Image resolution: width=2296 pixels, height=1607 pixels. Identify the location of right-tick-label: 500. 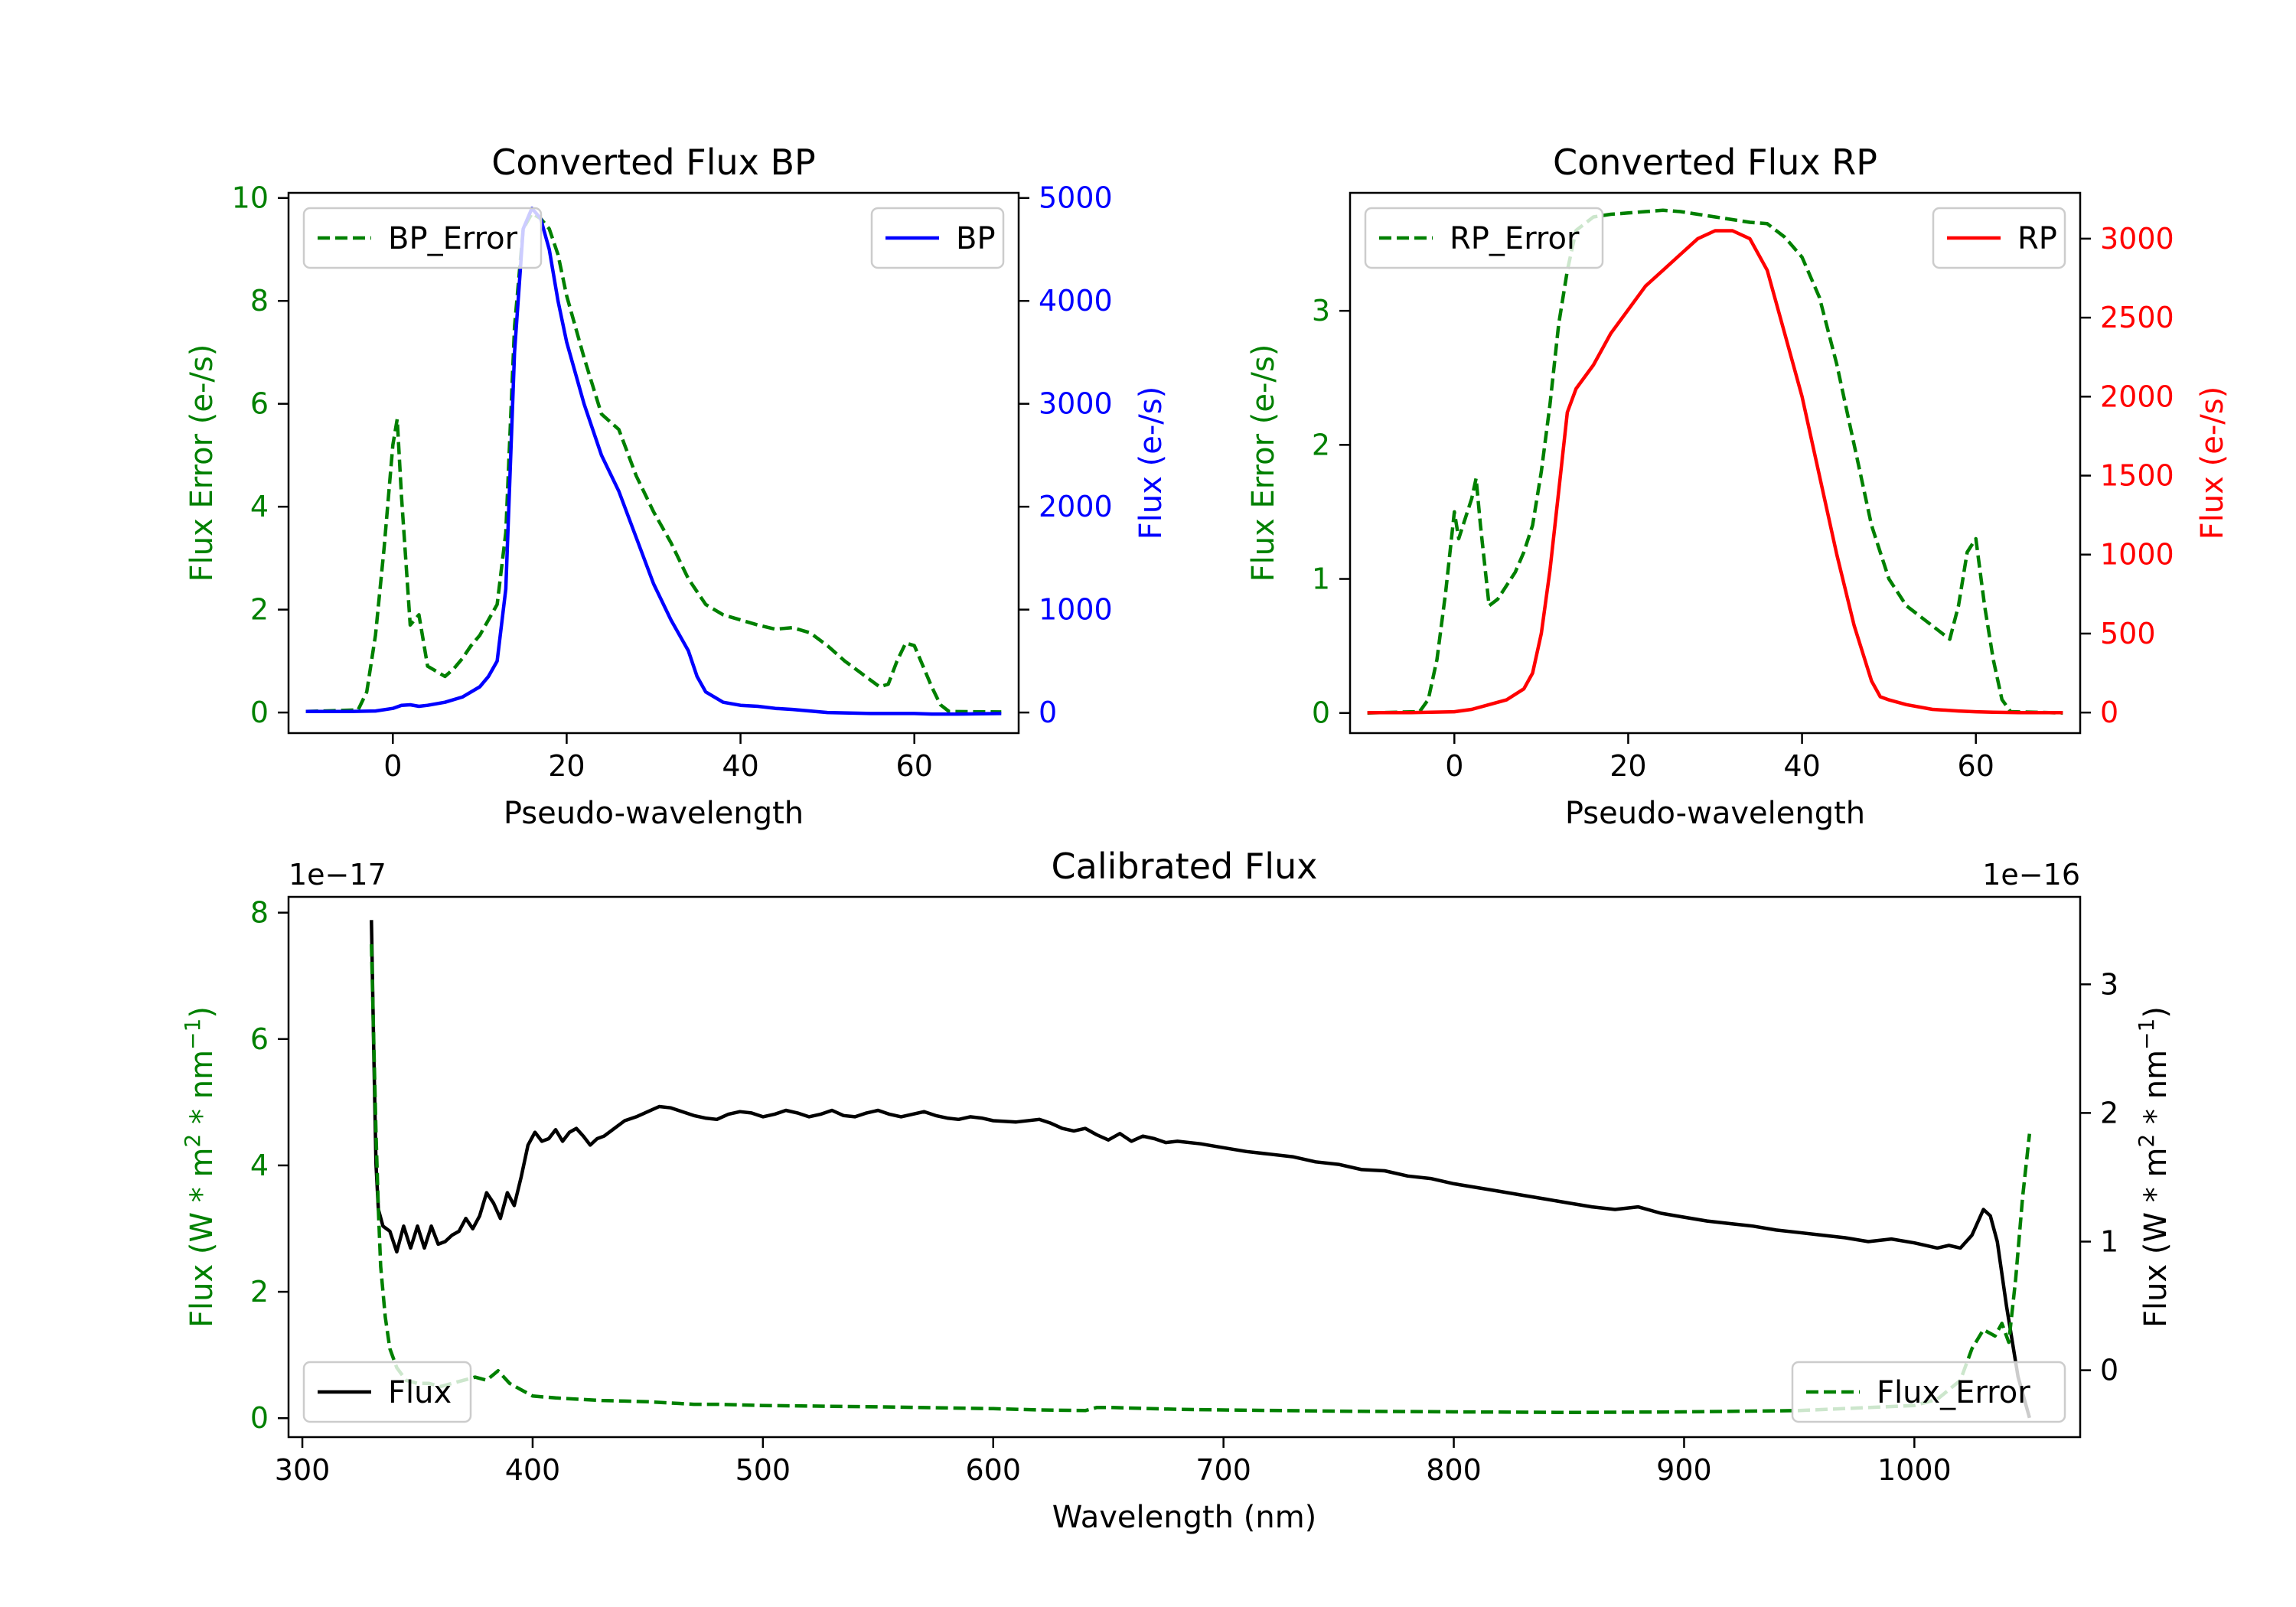
(2128, 633).